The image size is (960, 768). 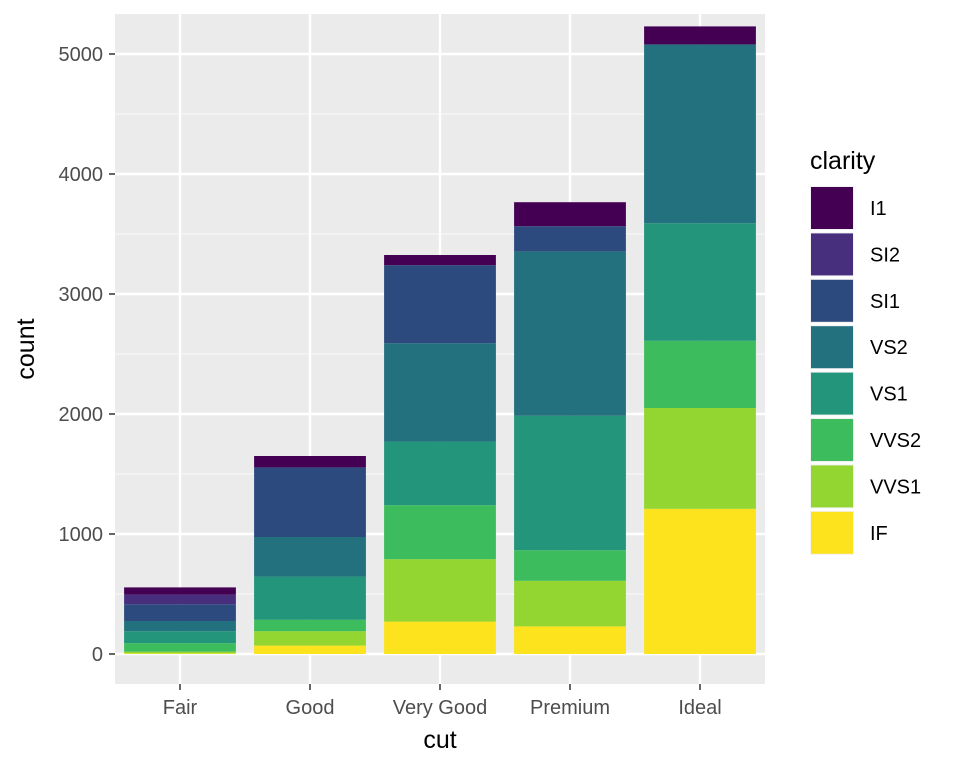 What do you see at coordinates (81, 295) in the screenshot?
I see `y-tick-label: 3000` at bounding box center [81, 295].